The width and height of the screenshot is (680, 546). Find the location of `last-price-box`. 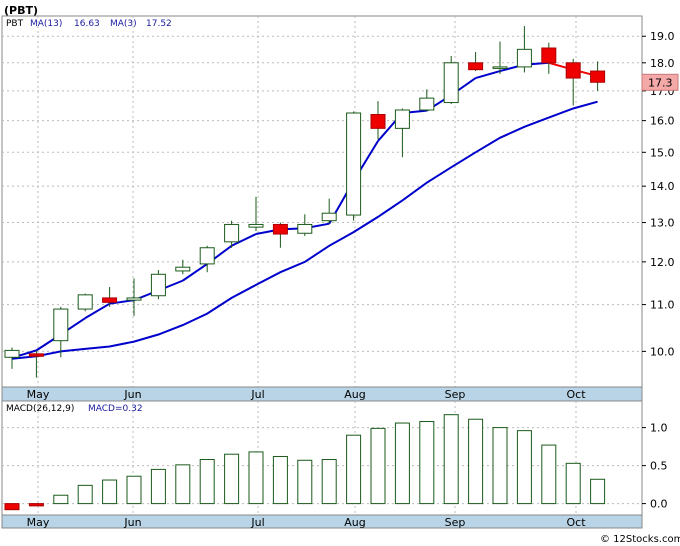

last-price-box is located at coordinates (660, 82).